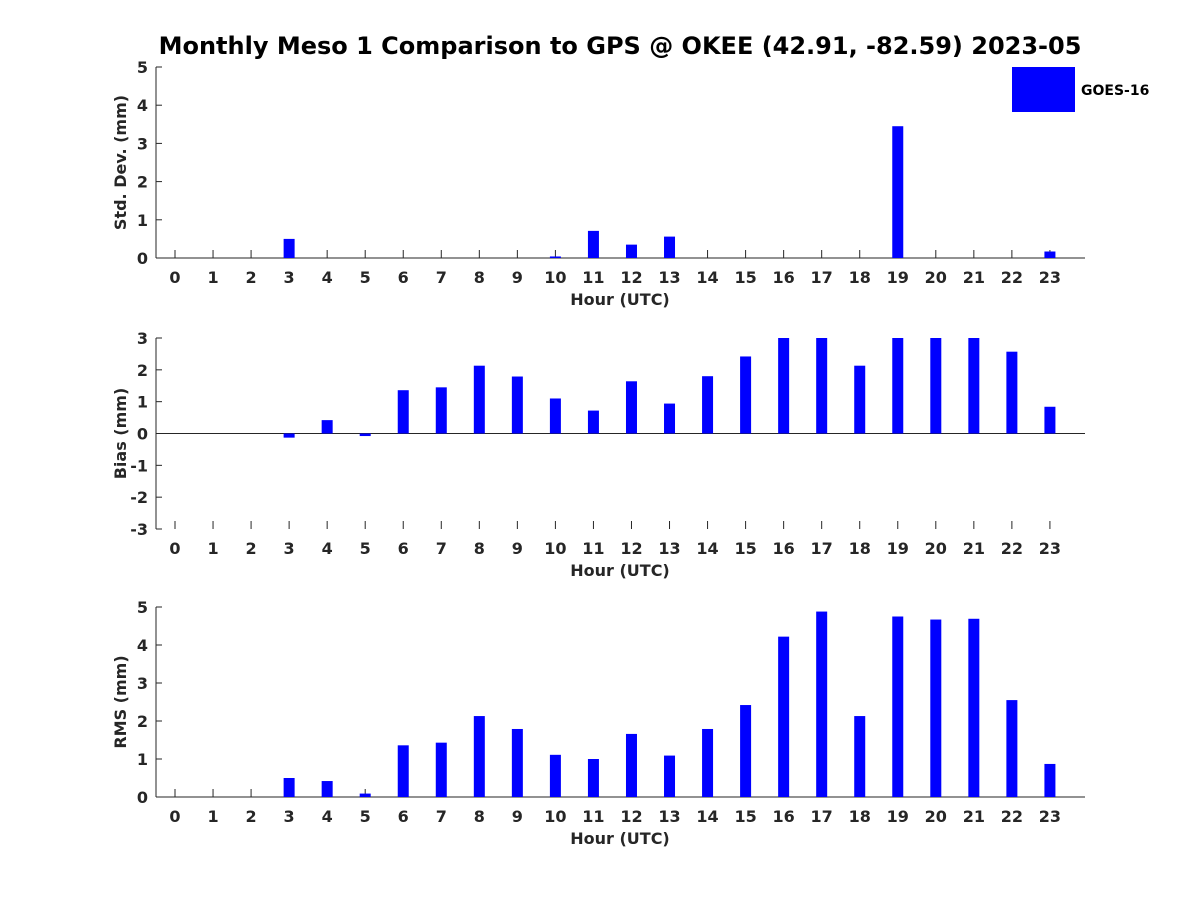 This screenshot has width=1200, height=900. Describe the element at coordinates (1080, 89) in the screenshot. I see `legend: GOES-16` at that location.